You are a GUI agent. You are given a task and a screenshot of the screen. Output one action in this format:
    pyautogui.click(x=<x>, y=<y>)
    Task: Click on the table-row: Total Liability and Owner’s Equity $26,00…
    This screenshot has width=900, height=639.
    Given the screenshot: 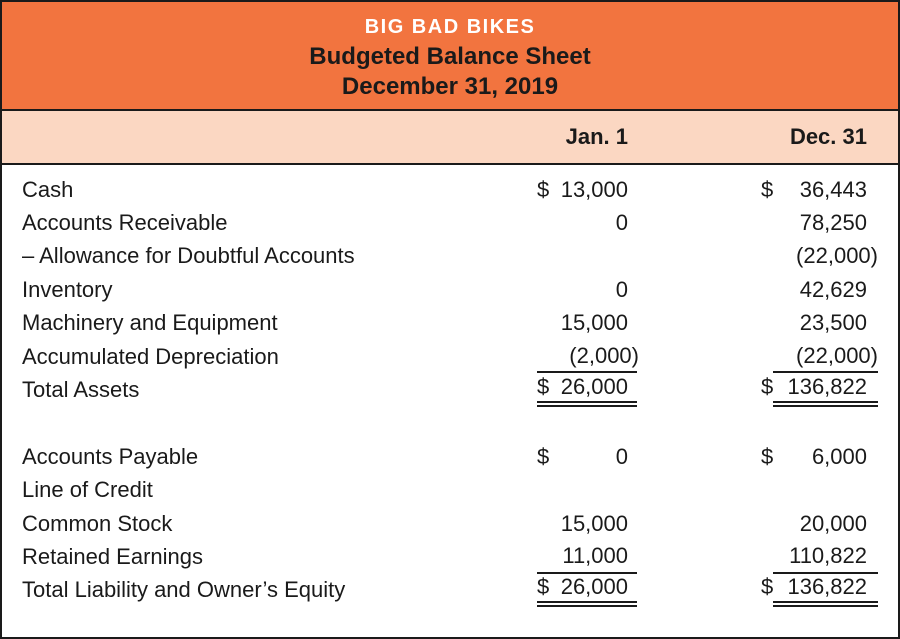 What is the action you would take?
    pyautogui.click(x=450, y=591)
    